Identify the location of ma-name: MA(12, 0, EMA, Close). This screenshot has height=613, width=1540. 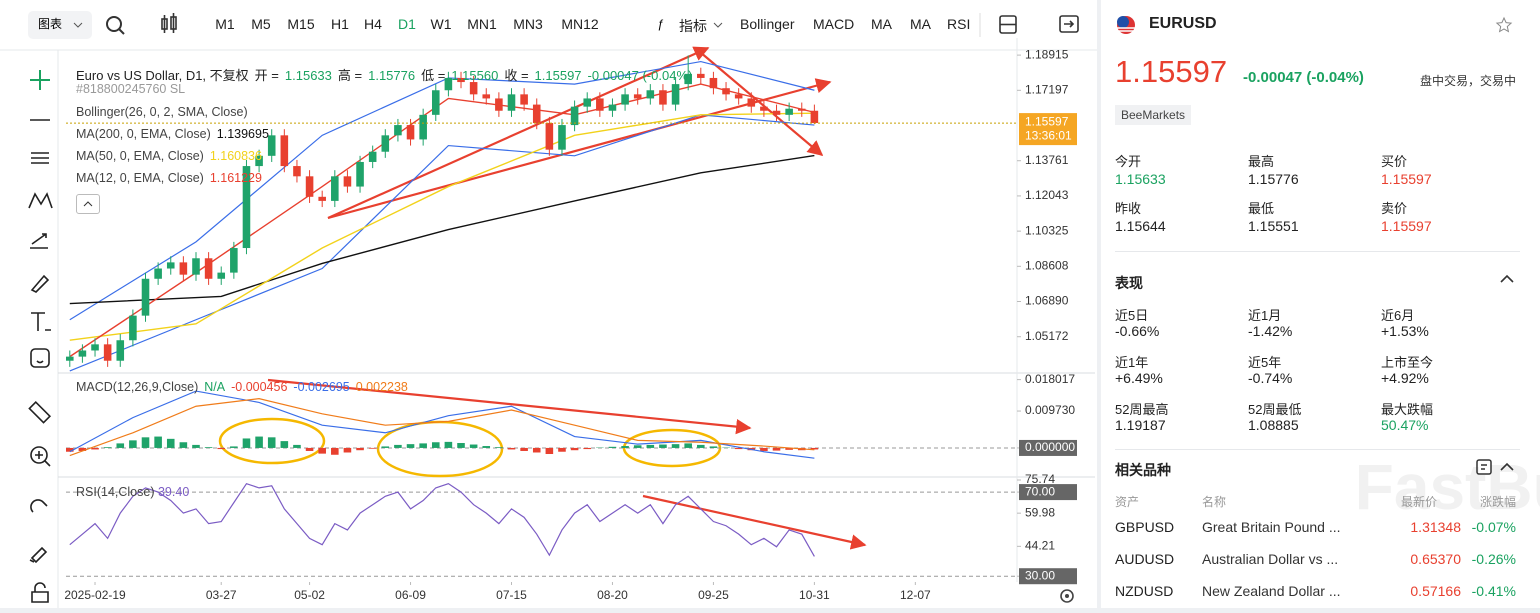
(140, 178).